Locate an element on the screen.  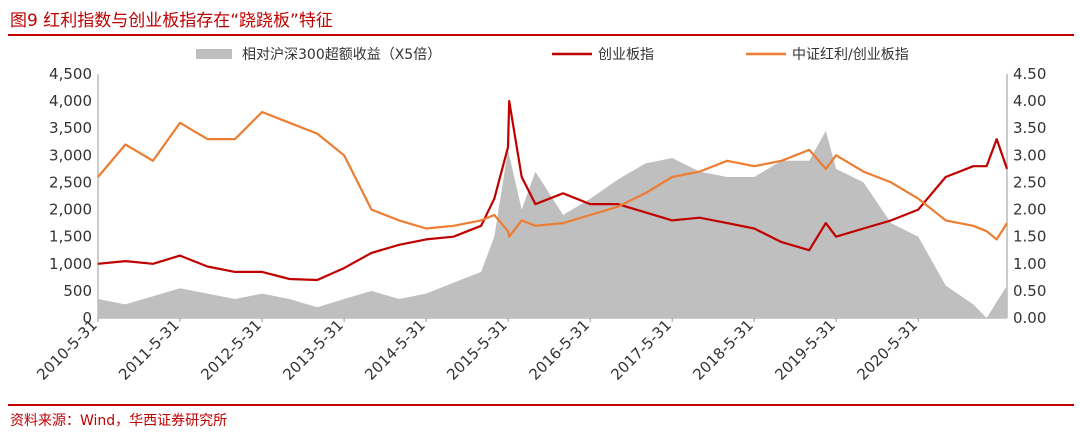
y-right-tick-label: 1.50 is located at coordinates (1029, 237).